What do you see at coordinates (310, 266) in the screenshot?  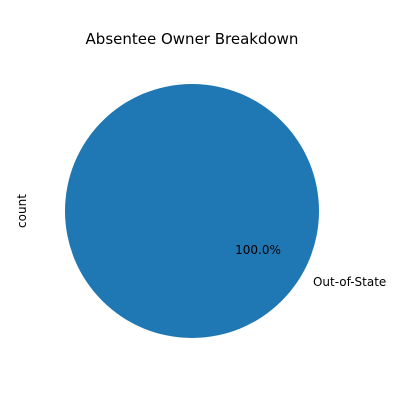 I see `pie-labels: 100.0% Out-of-State` at bounding box center [310, 266].